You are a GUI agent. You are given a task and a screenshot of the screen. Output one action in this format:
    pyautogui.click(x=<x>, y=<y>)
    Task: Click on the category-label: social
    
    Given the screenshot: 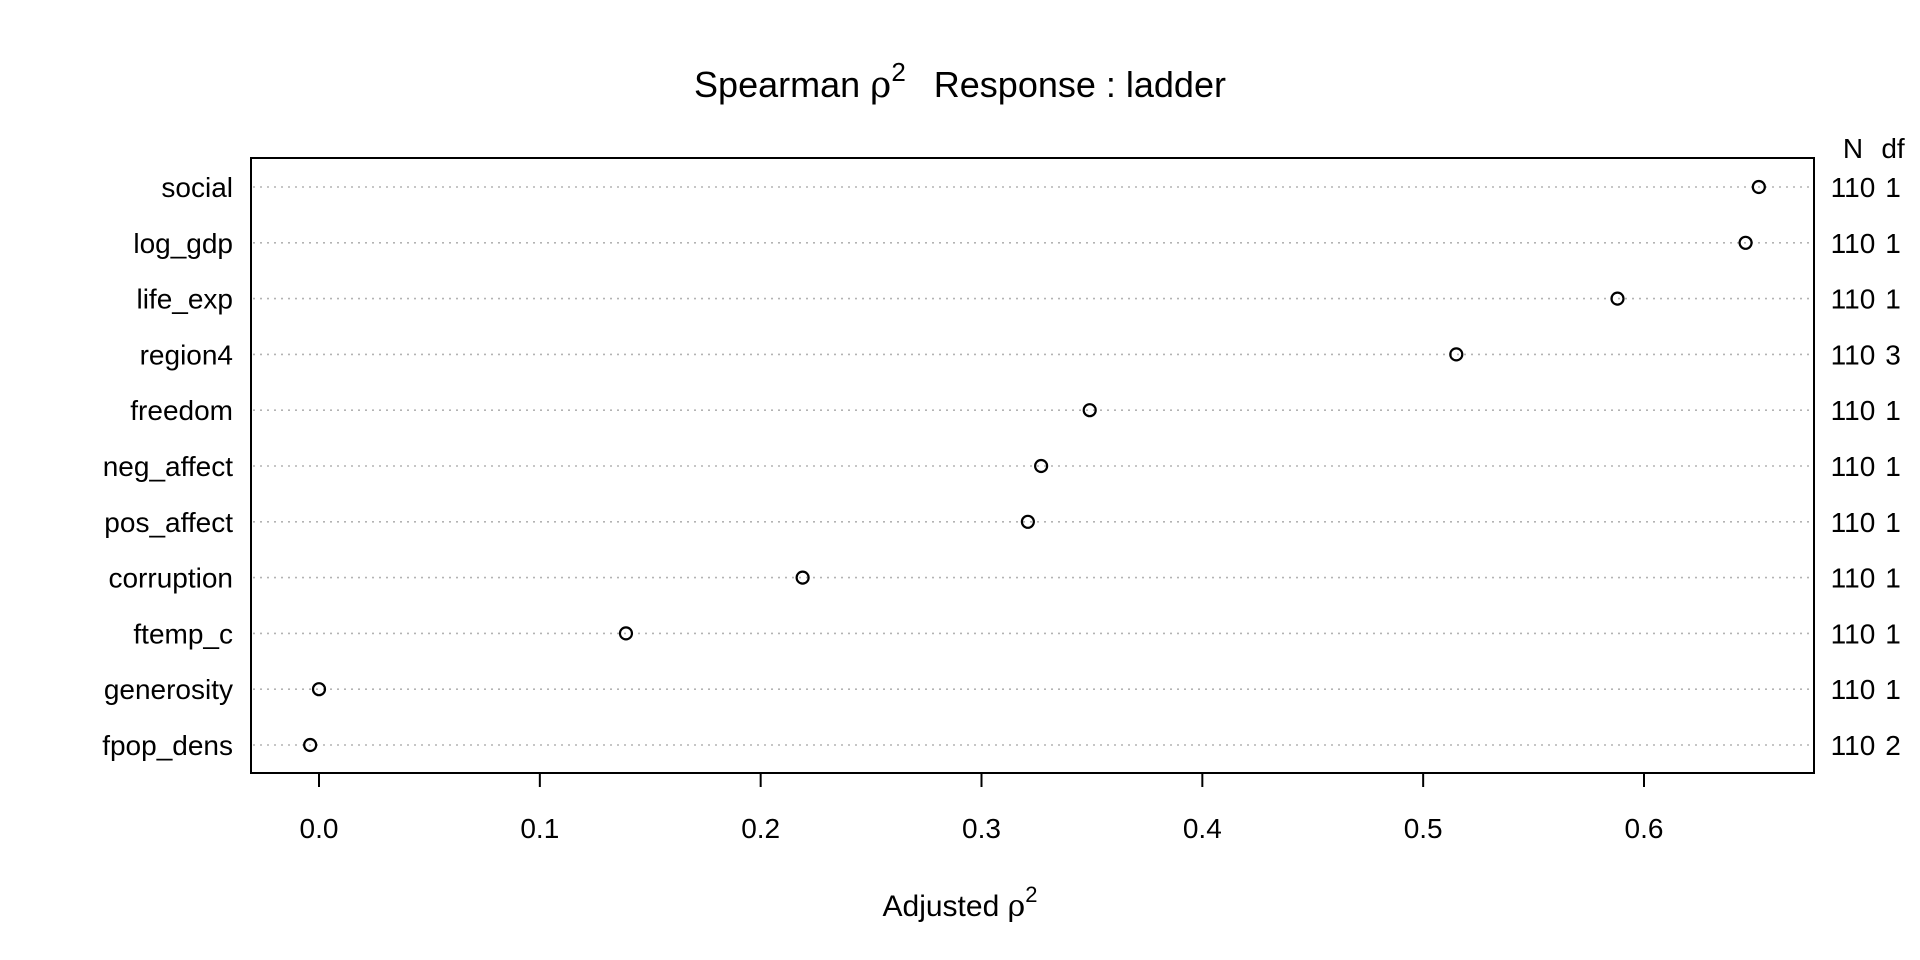 What is the action you would take?
    pyautogui.click(x=197, y=187)
    